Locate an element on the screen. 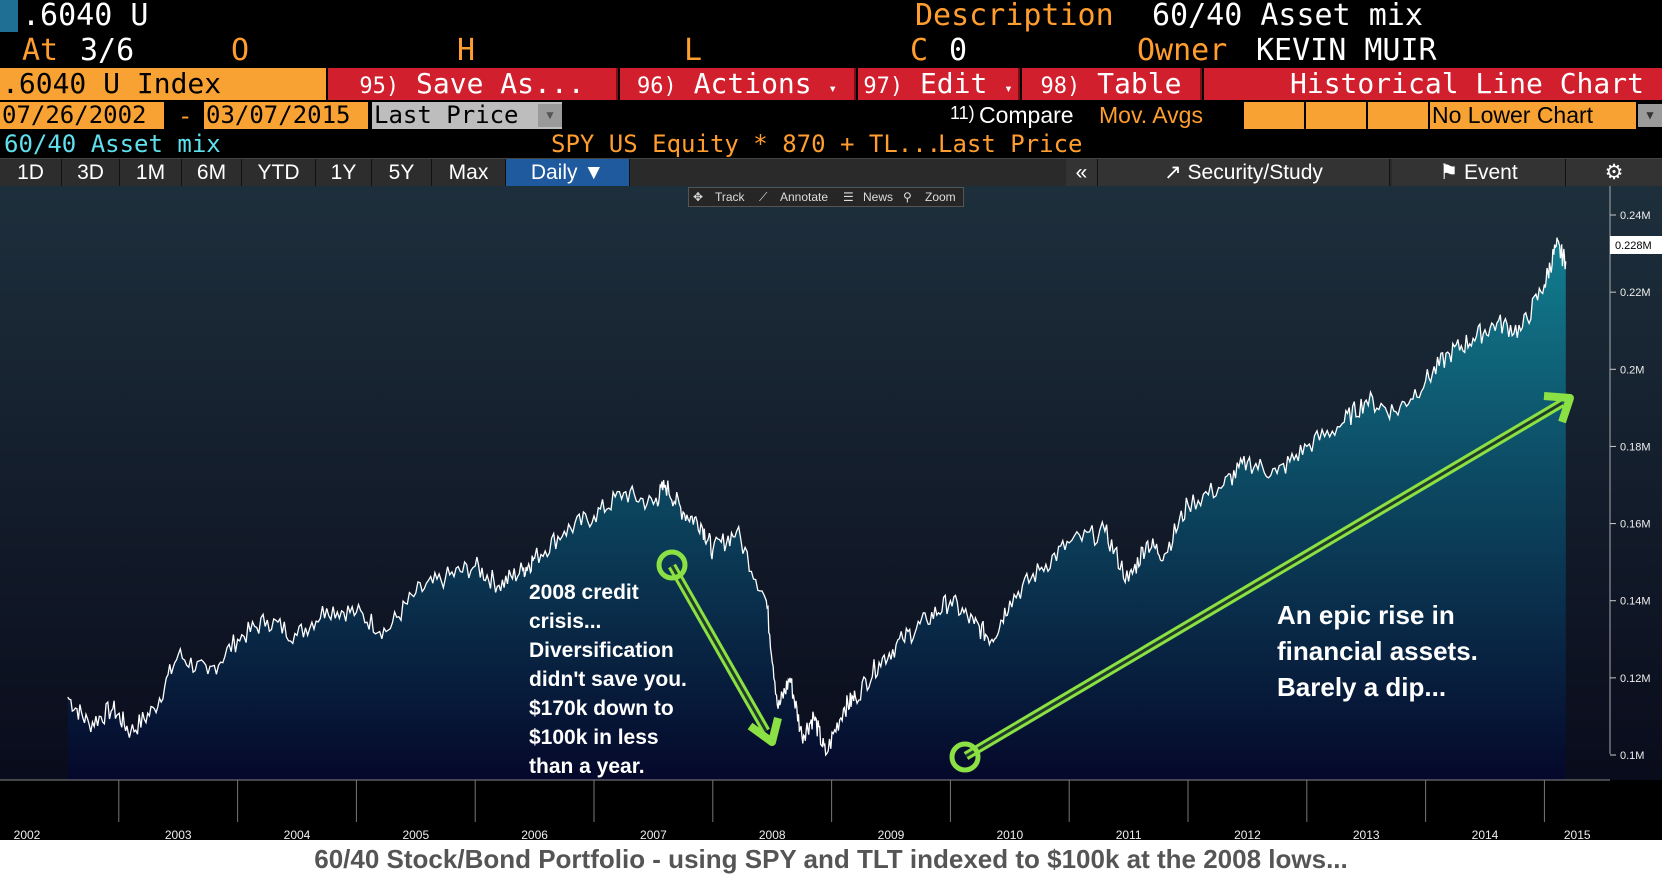  ticker-symbol: .6040 U is located at coordinates (85, 16).